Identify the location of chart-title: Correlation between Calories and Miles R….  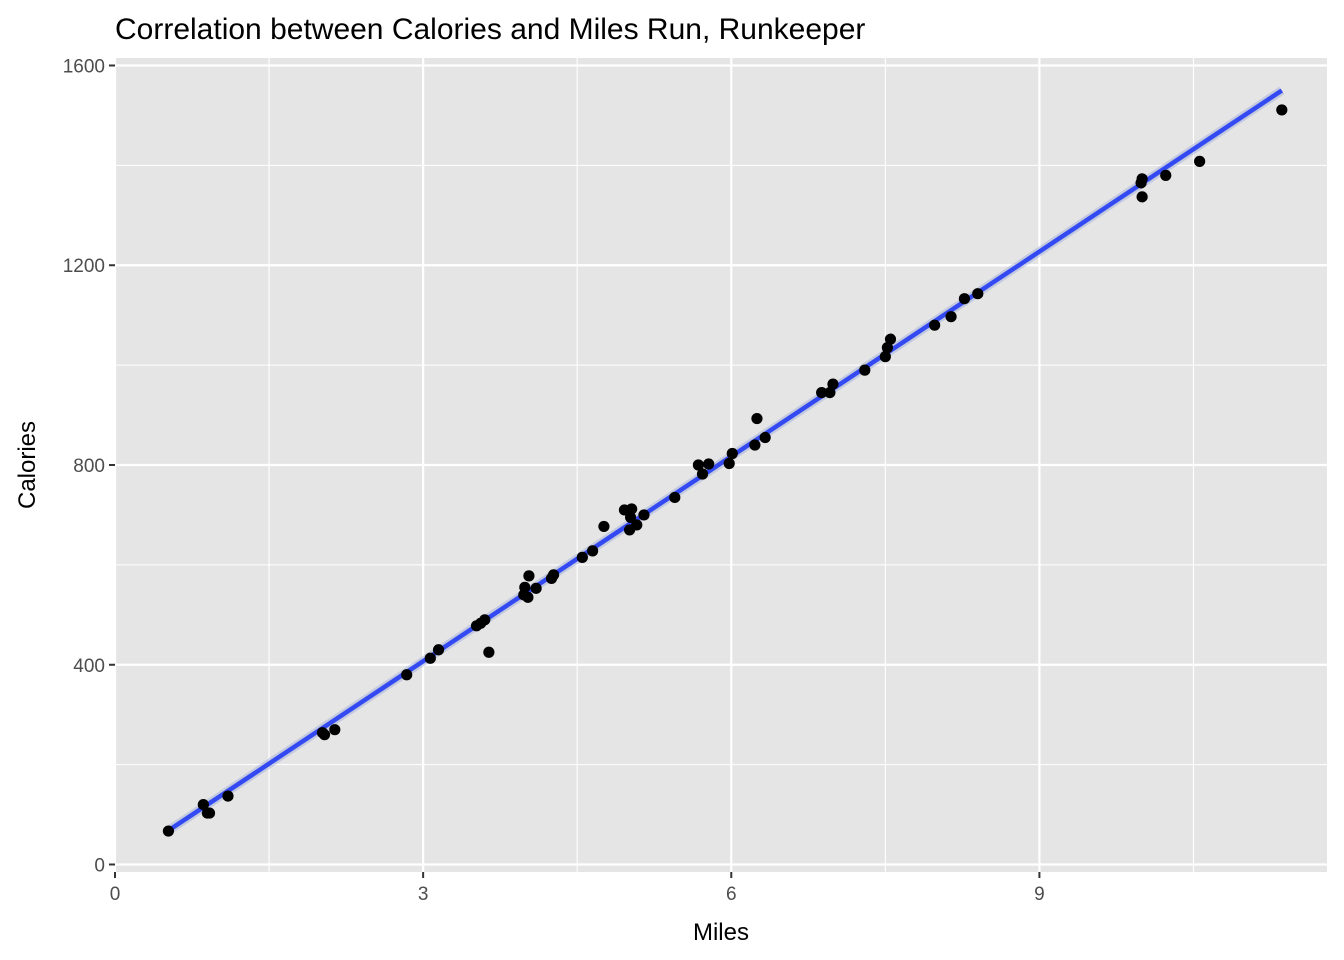
(490, 29).